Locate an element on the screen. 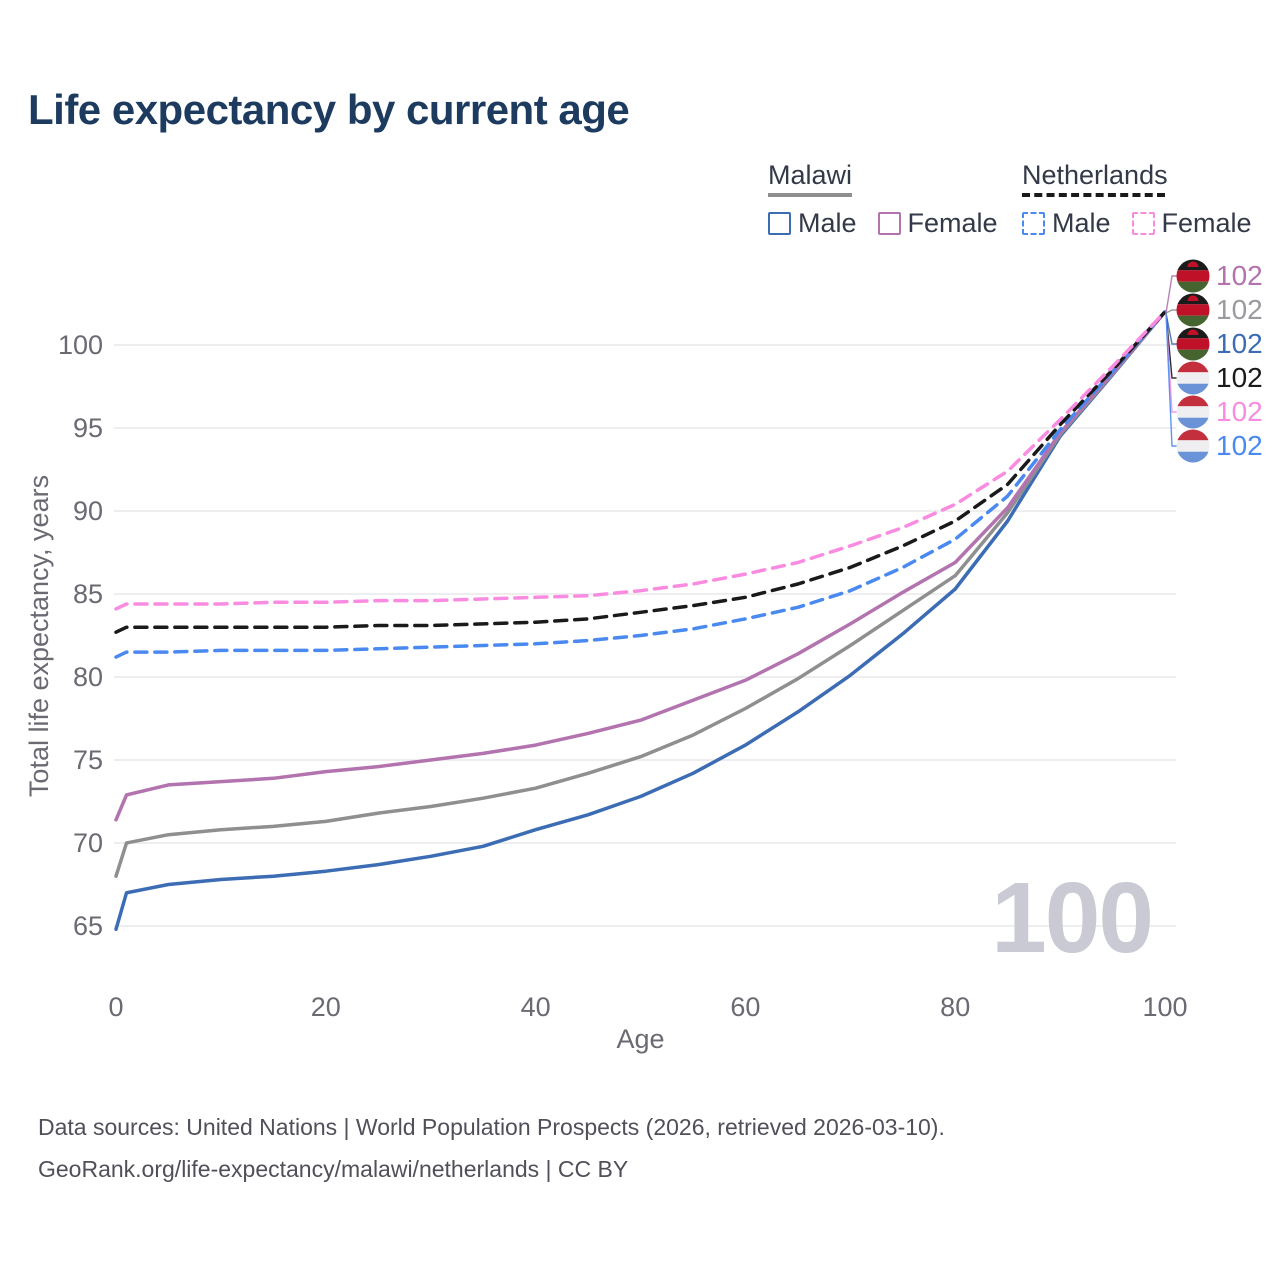  legend-country-malawi: Malawi is located at coordinates (810, 178).